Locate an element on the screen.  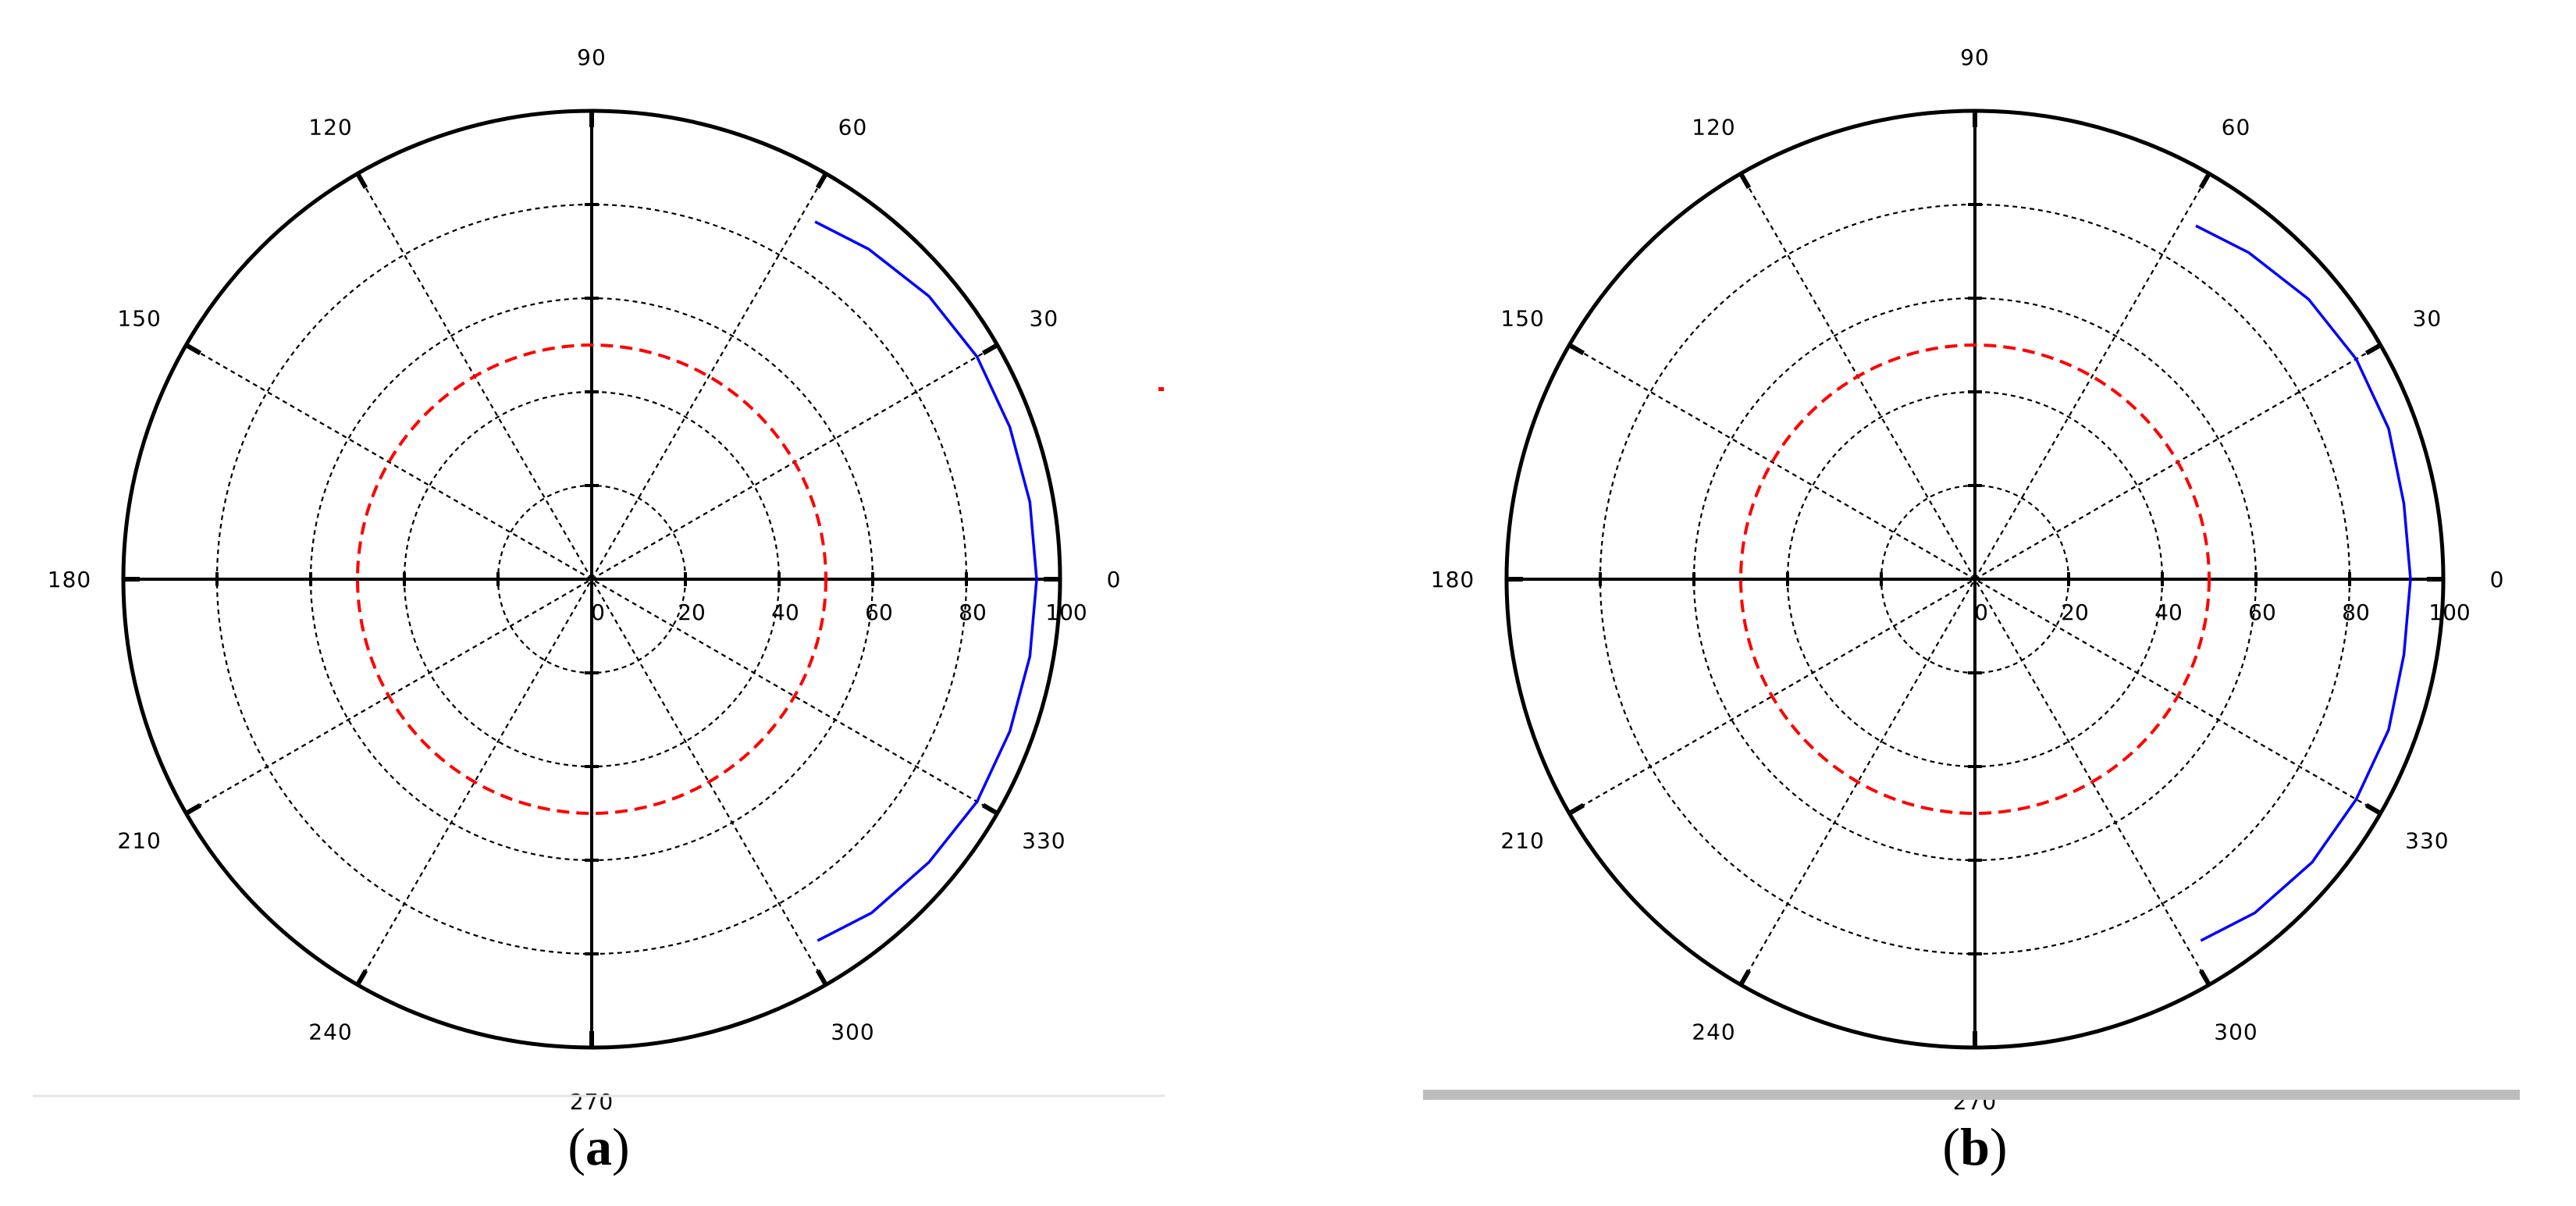
stray-red-mark is located at coordinates (1161, 389).